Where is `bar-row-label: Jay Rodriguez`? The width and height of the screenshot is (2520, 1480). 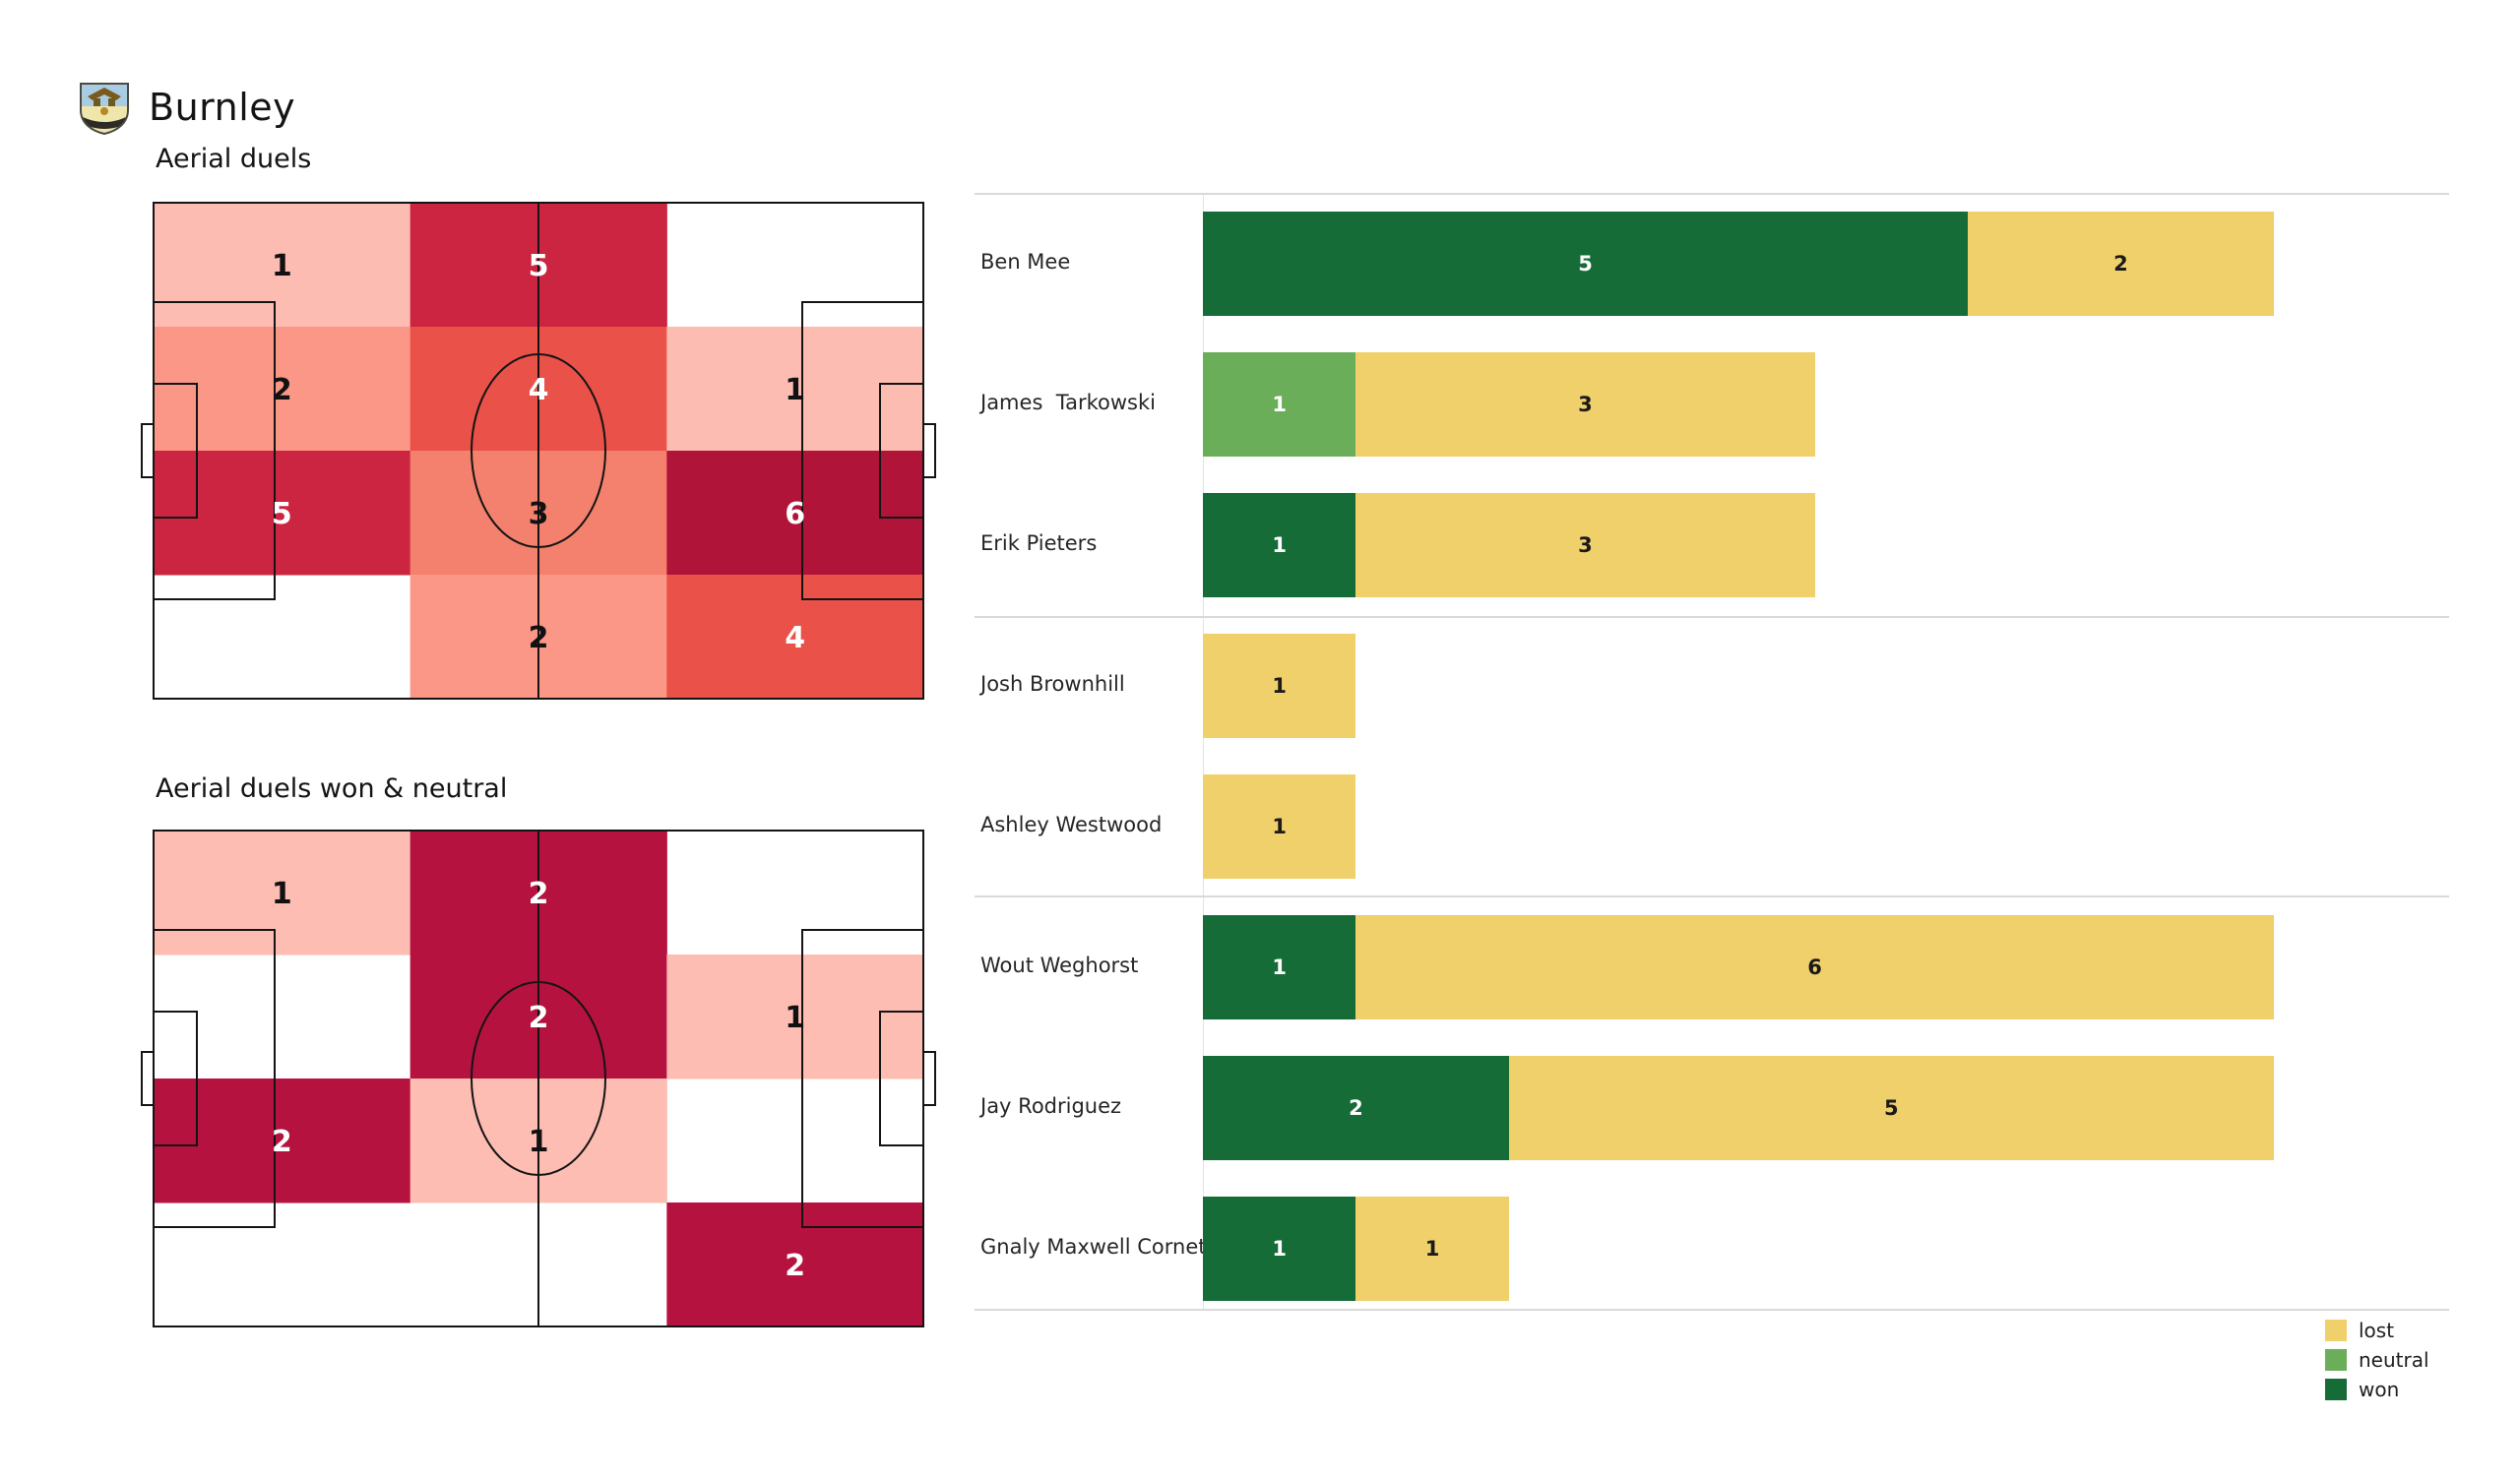
bar-row-label: Jay Rodriguez is located at coordinates (1051, 1106).